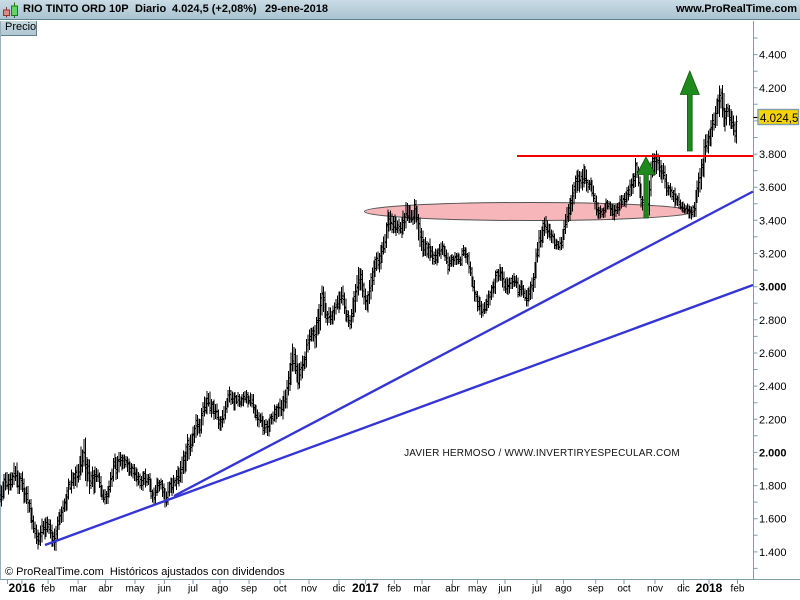 Image resolution: width=800 pixels, height=600 pixels. What do you see at coordinates (773, 321) in the screenshot?
I see `svg-text: 2.800` at bounding box center [773, 321].